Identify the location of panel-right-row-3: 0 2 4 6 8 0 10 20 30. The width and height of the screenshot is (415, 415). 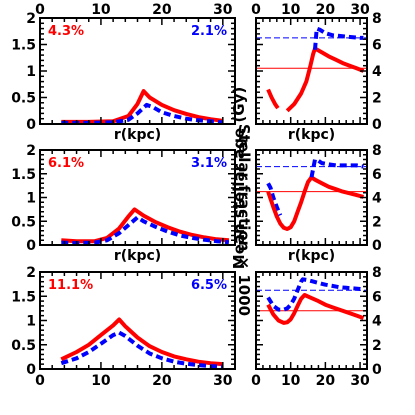
(316, 327).